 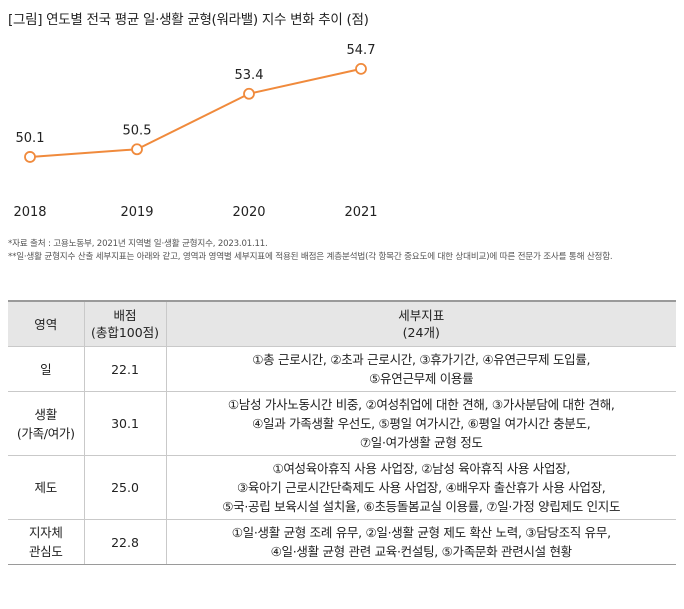 I want to click on x-tick-label: 2018, so click(x=29, y=212).